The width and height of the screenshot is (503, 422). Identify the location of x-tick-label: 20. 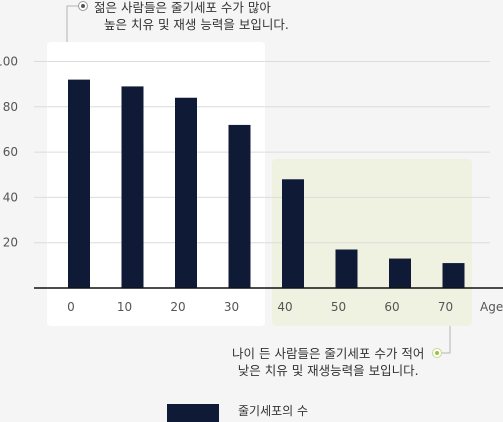
(177, 307).